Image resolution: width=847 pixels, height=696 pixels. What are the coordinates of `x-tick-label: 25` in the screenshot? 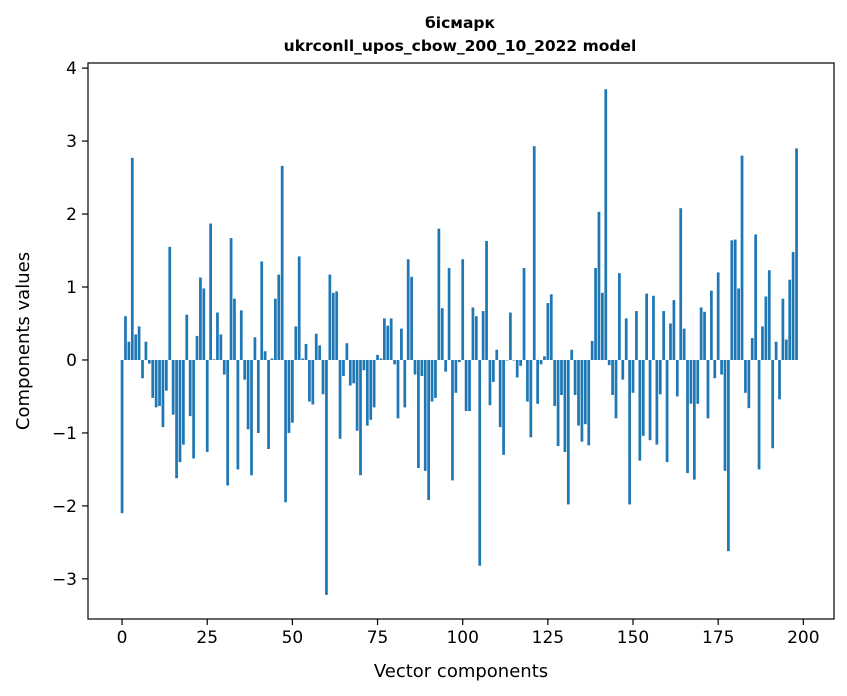 It's located at (207, 638).